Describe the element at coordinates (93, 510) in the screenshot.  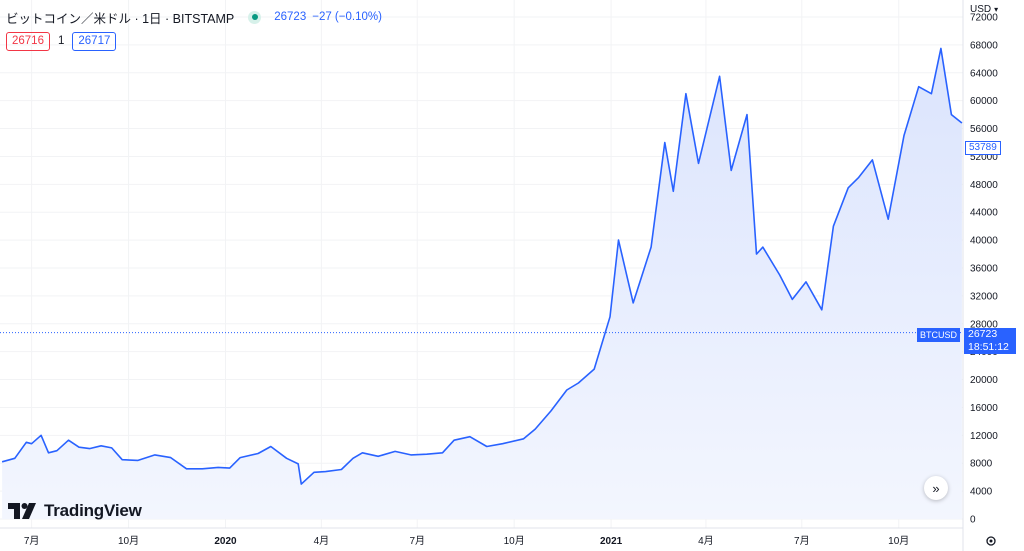
I see `logo-text: TradingView` at that location.